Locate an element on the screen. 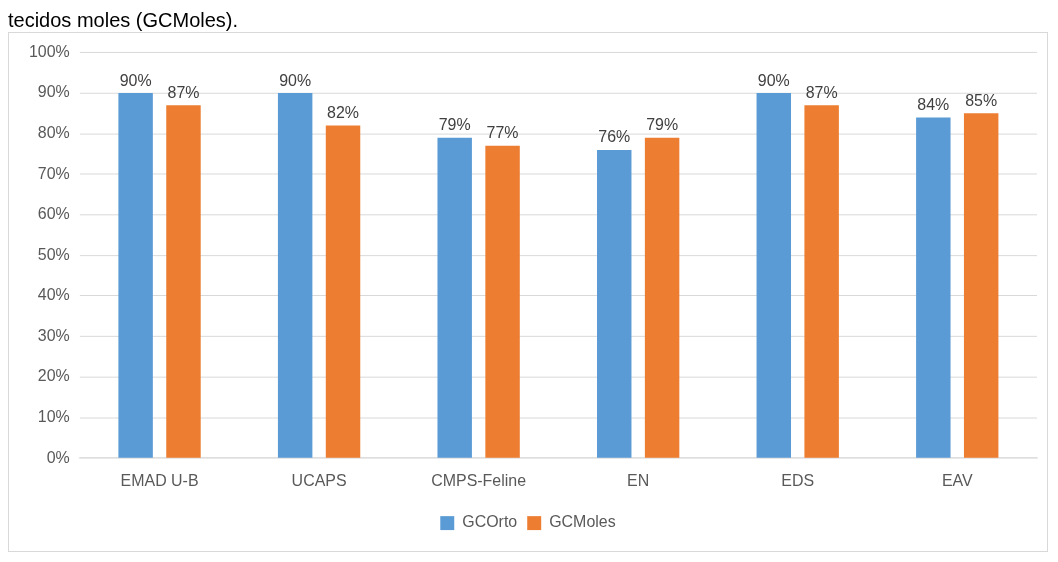 The height and width of the screenshot is (562, 1058). x-tick-label: EMAD U-B is located at coordinates (159, 481).